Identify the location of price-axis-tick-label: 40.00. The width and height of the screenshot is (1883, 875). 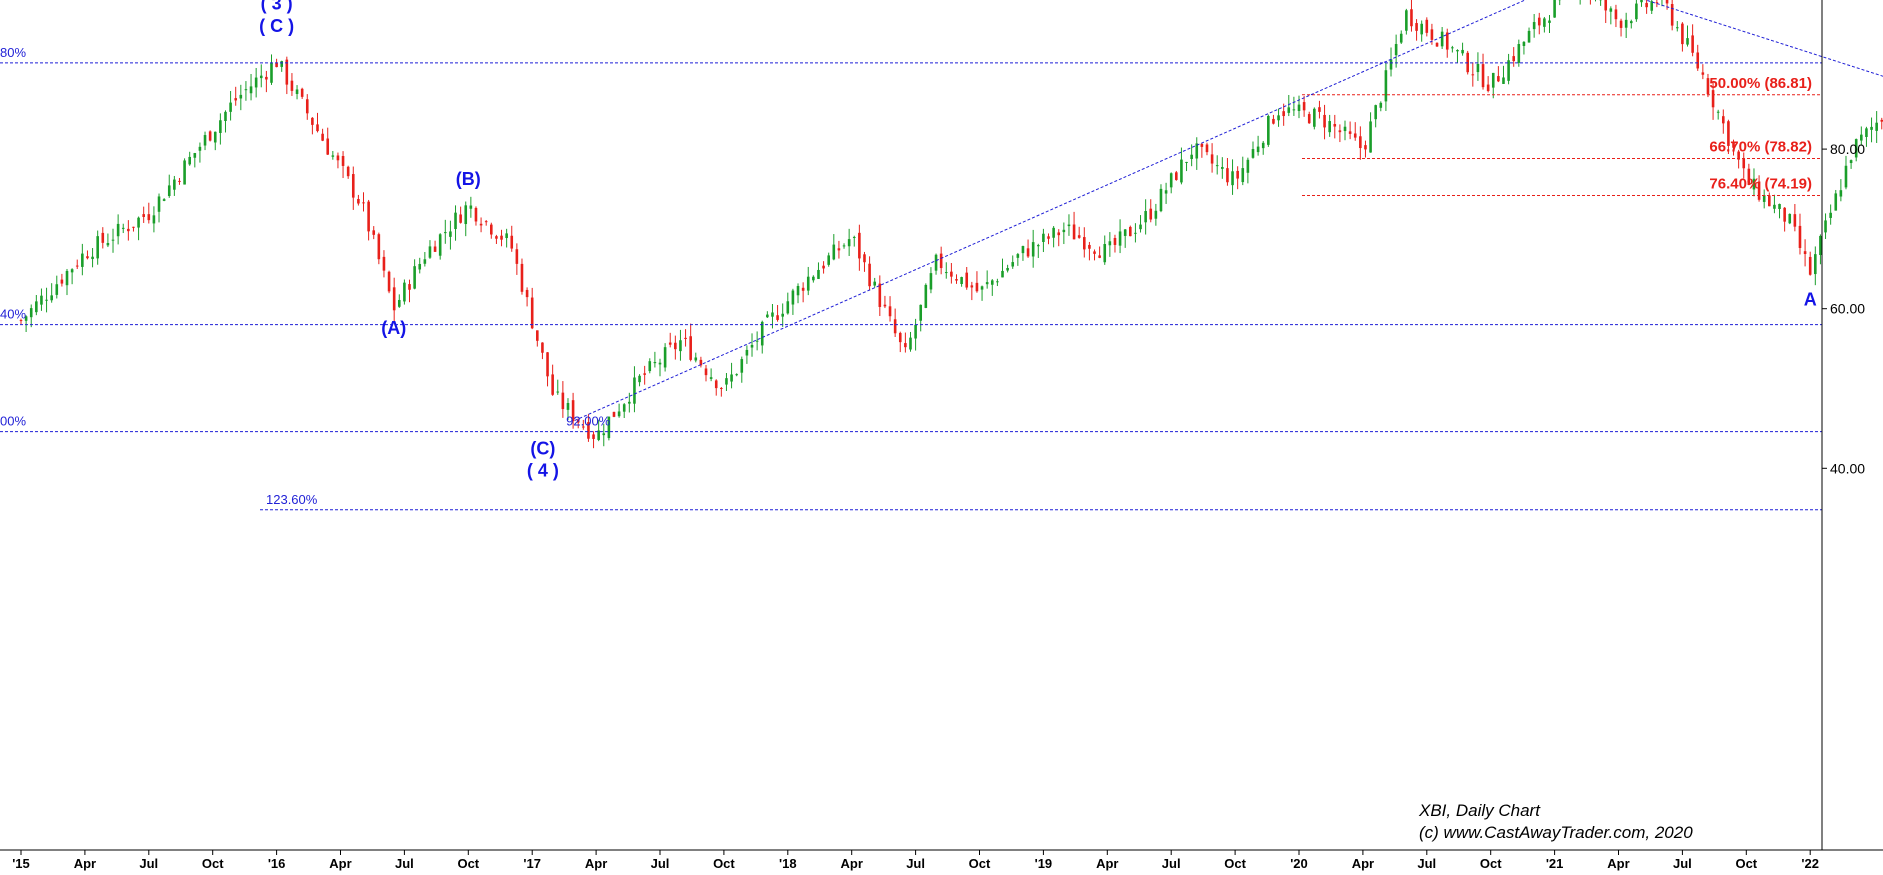
(1847, 468).